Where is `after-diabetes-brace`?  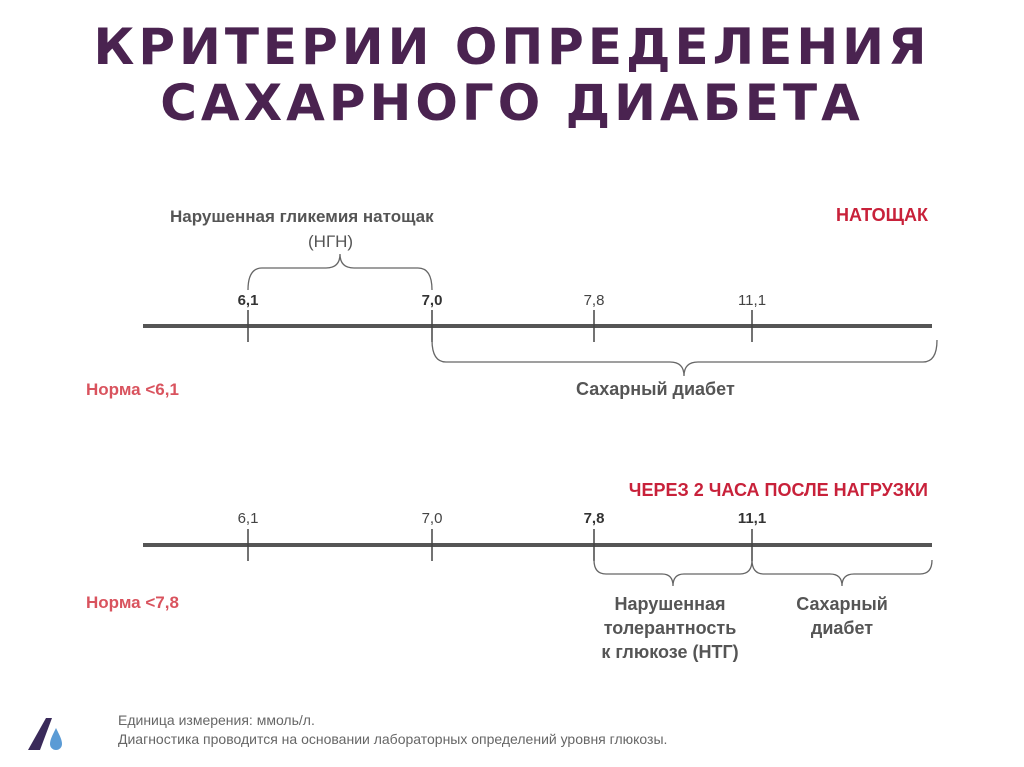 after-diabetes-brace is located at coordinates (842, 573).